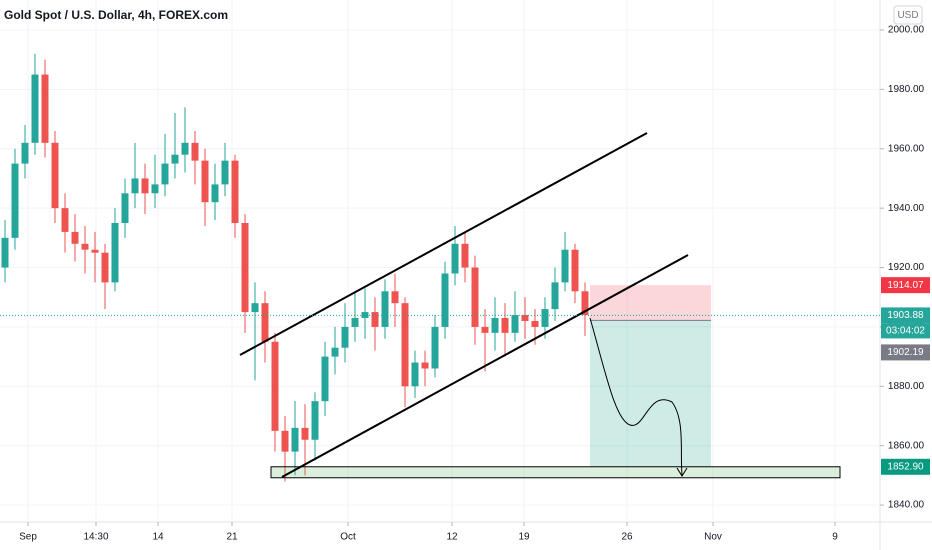  I want to click on x-tick-label: 14:30, so click(95, 537).